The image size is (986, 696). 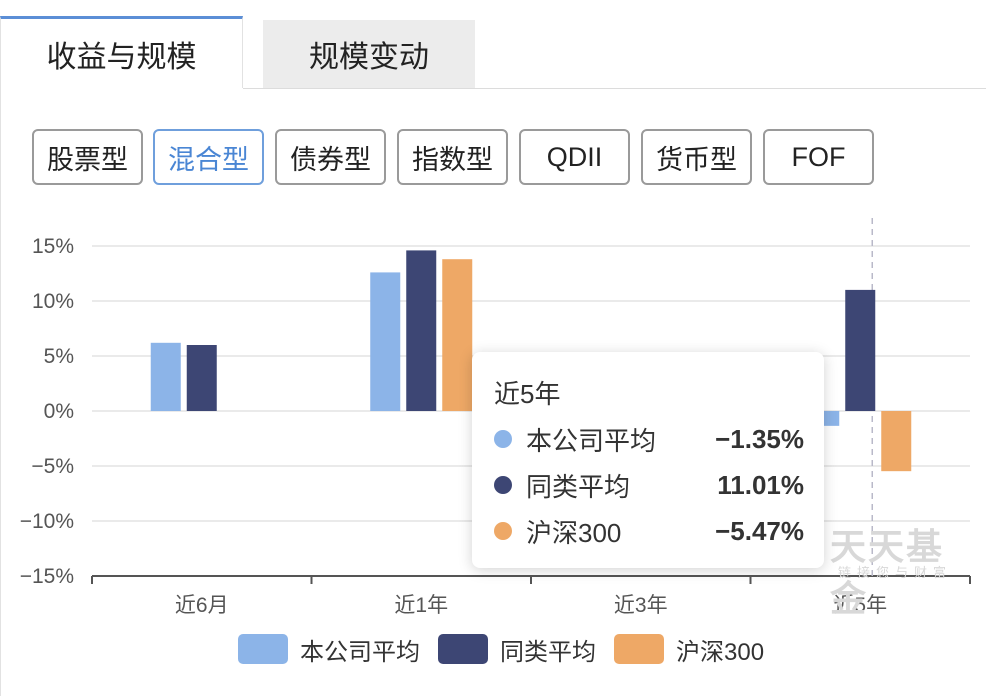 I want to click on x-tick-label: 近6月, so click(x=202, y=605).